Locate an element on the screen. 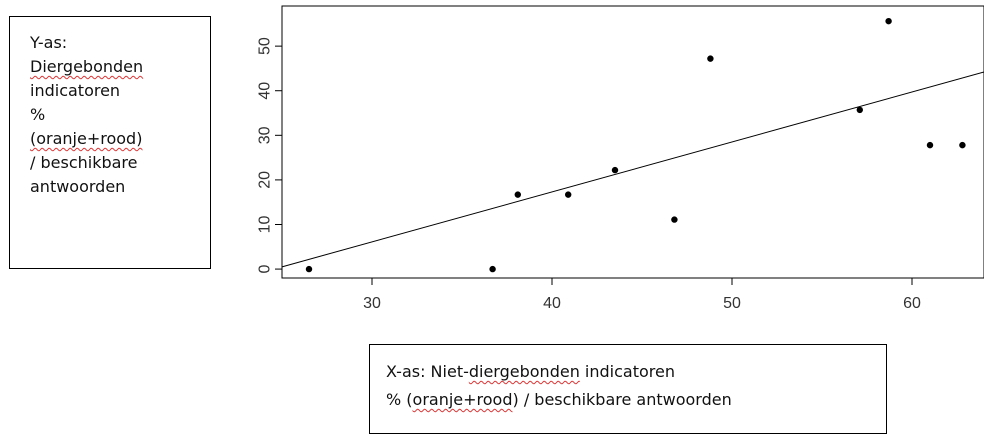 This screenshot has height=434, width=984. y-note-line: antwoorden is located at coordinates (78, 186).